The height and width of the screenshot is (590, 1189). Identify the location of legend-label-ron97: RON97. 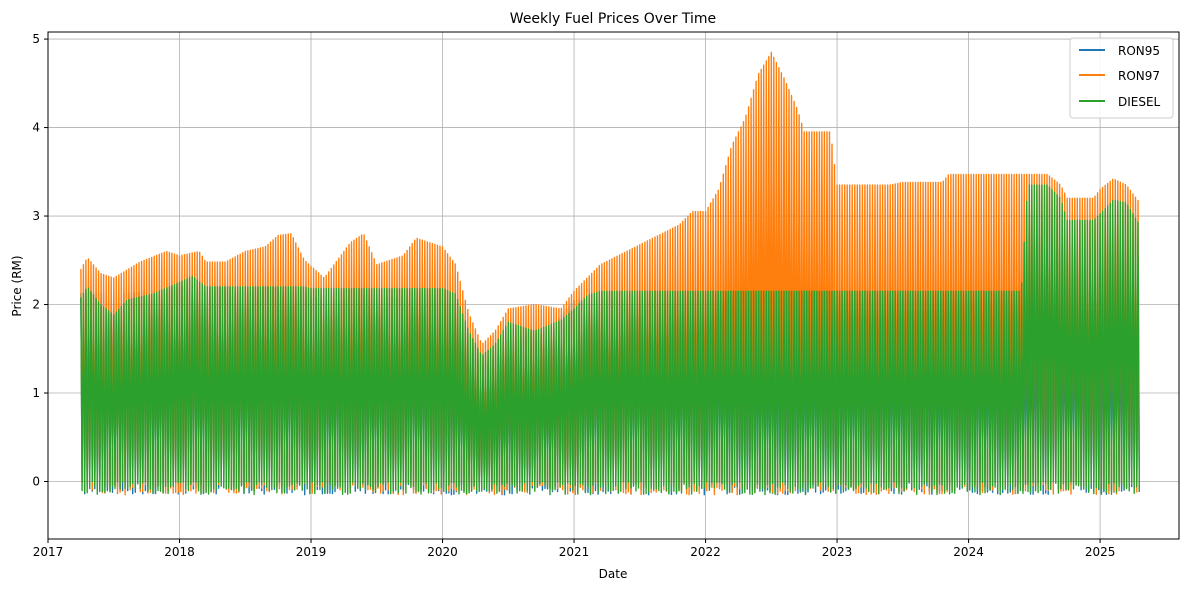
(1139, 76).